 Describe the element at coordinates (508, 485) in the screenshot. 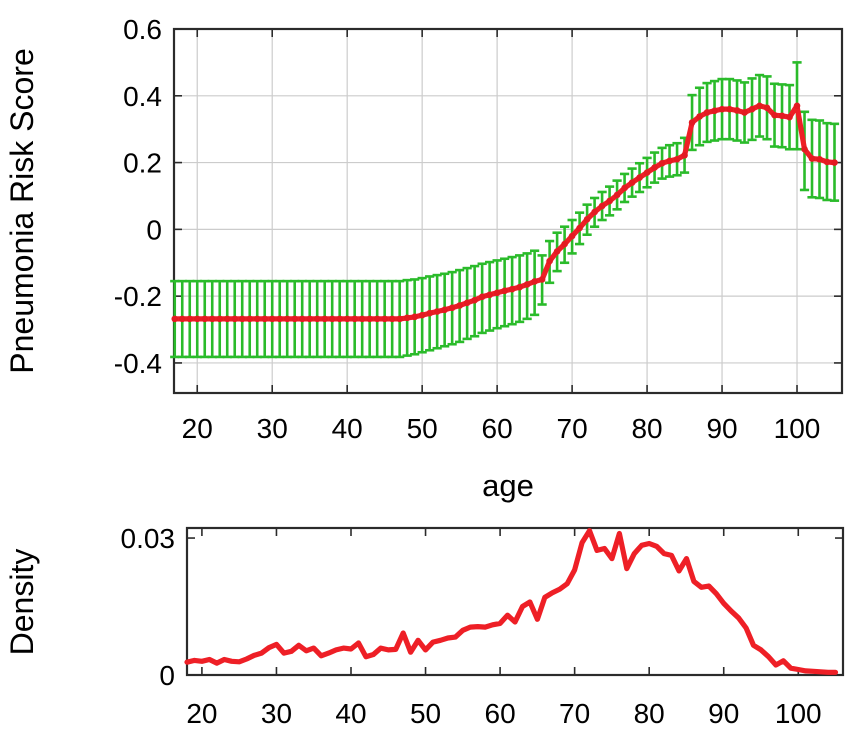

I see `age-x-axis-title: age` at that location.